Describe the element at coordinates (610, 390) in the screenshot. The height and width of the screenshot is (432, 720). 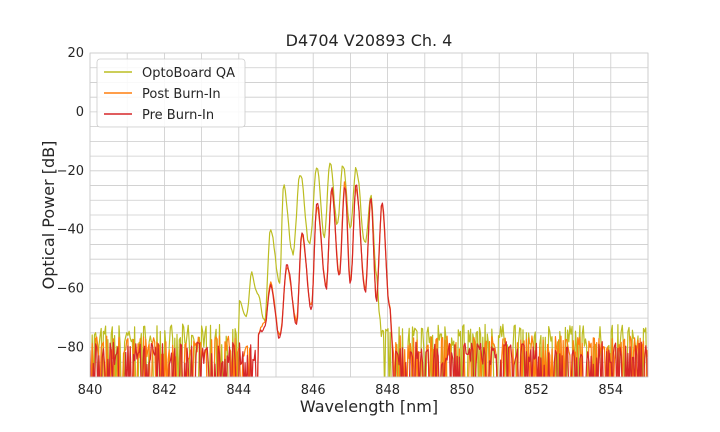
I see `x-tick-label: 854` at that location.